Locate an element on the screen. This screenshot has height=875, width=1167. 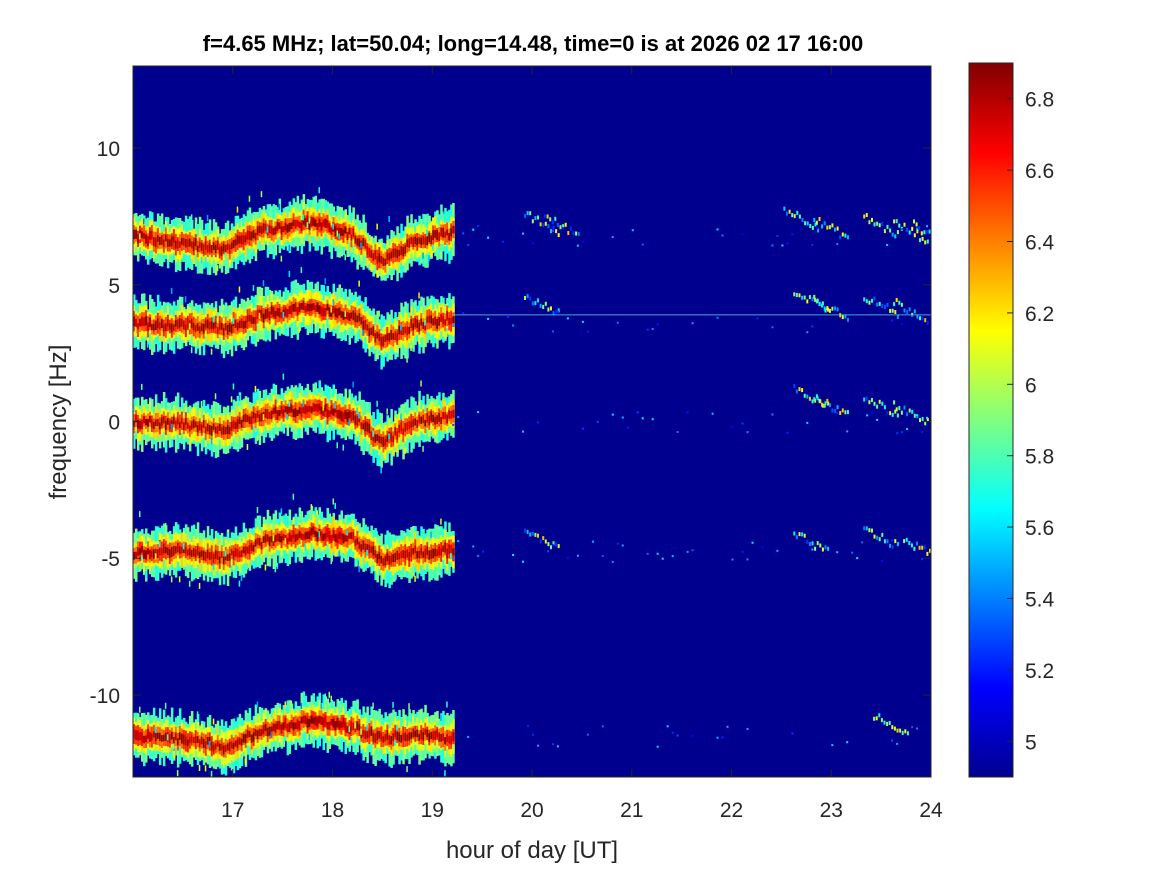
colorbar-tick-label: 5.6 is located at coordinates (1039, 528).